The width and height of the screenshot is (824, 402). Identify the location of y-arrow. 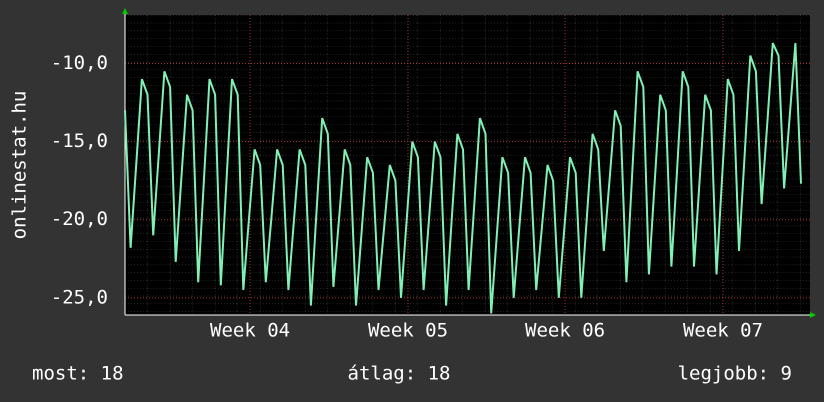
(125, 11).